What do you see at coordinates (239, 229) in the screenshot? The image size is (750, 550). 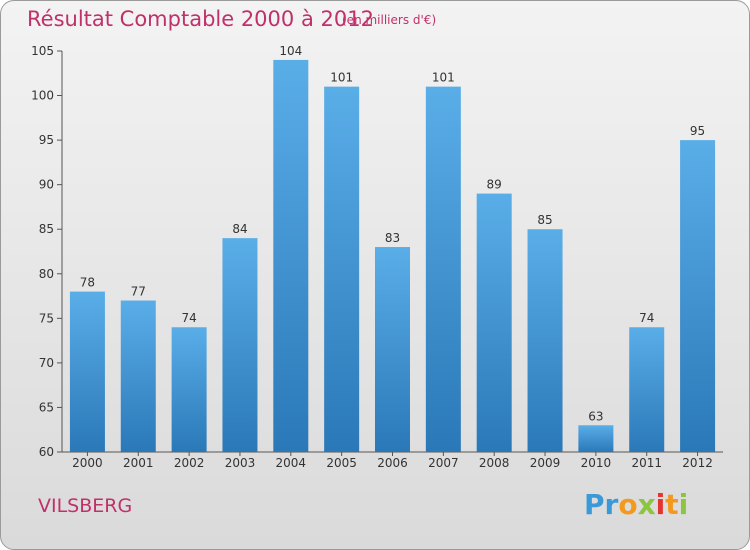 I see `data-label: 84` at bounding box center [239, 229].